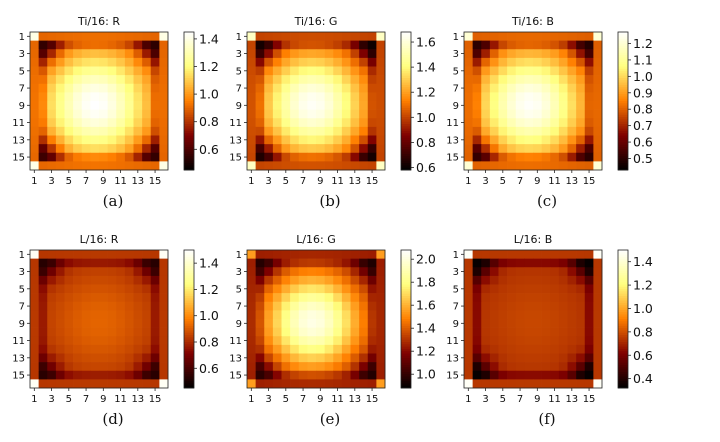 The width and height of the screenshot is (720, 442). I want to click on y-tick-label: 9, so click(22, 324).